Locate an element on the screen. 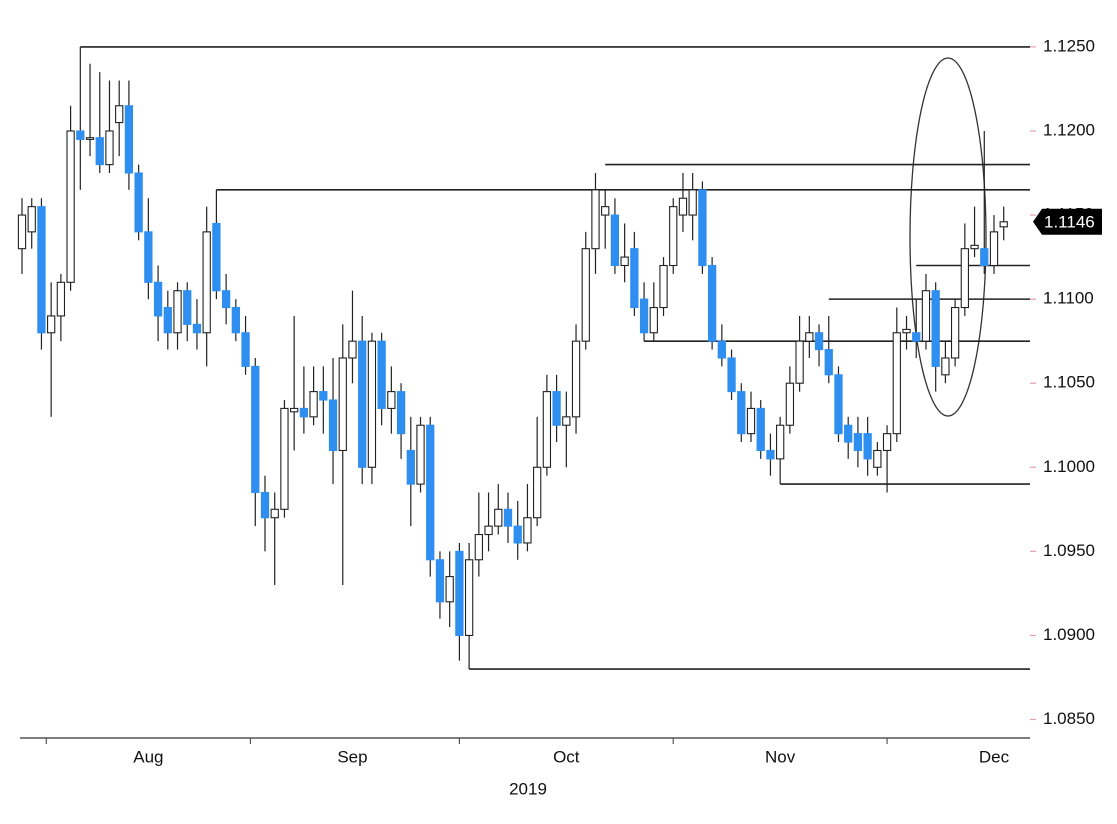 The height and width of the screenshot is (824, 1117). x-tick-label: Aug is located at coordinates (148, 756).